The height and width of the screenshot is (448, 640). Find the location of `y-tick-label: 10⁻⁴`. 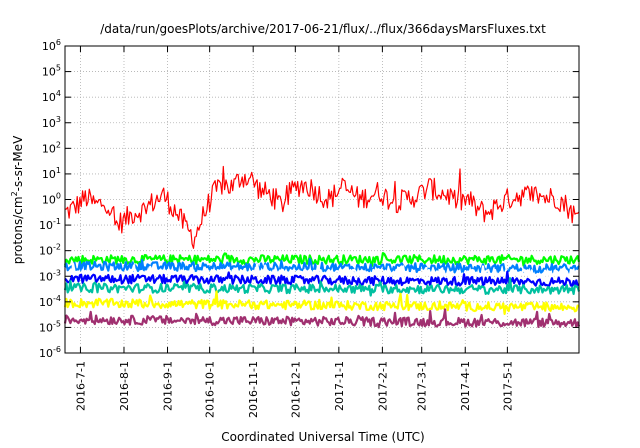

y-tick-label: 10⁻⁴ is located at coordinates (50, 301).